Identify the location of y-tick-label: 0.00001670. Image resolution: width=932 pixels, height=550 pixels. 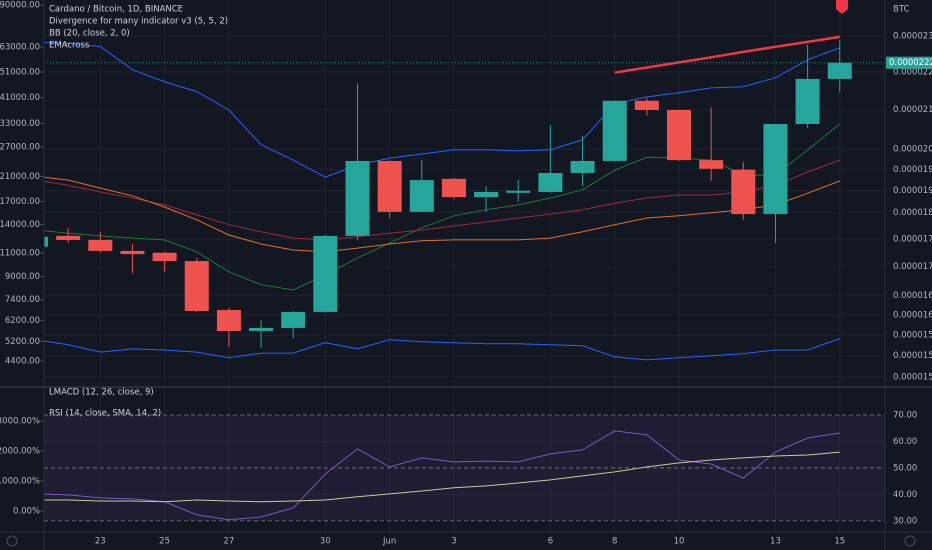
(912, 296).